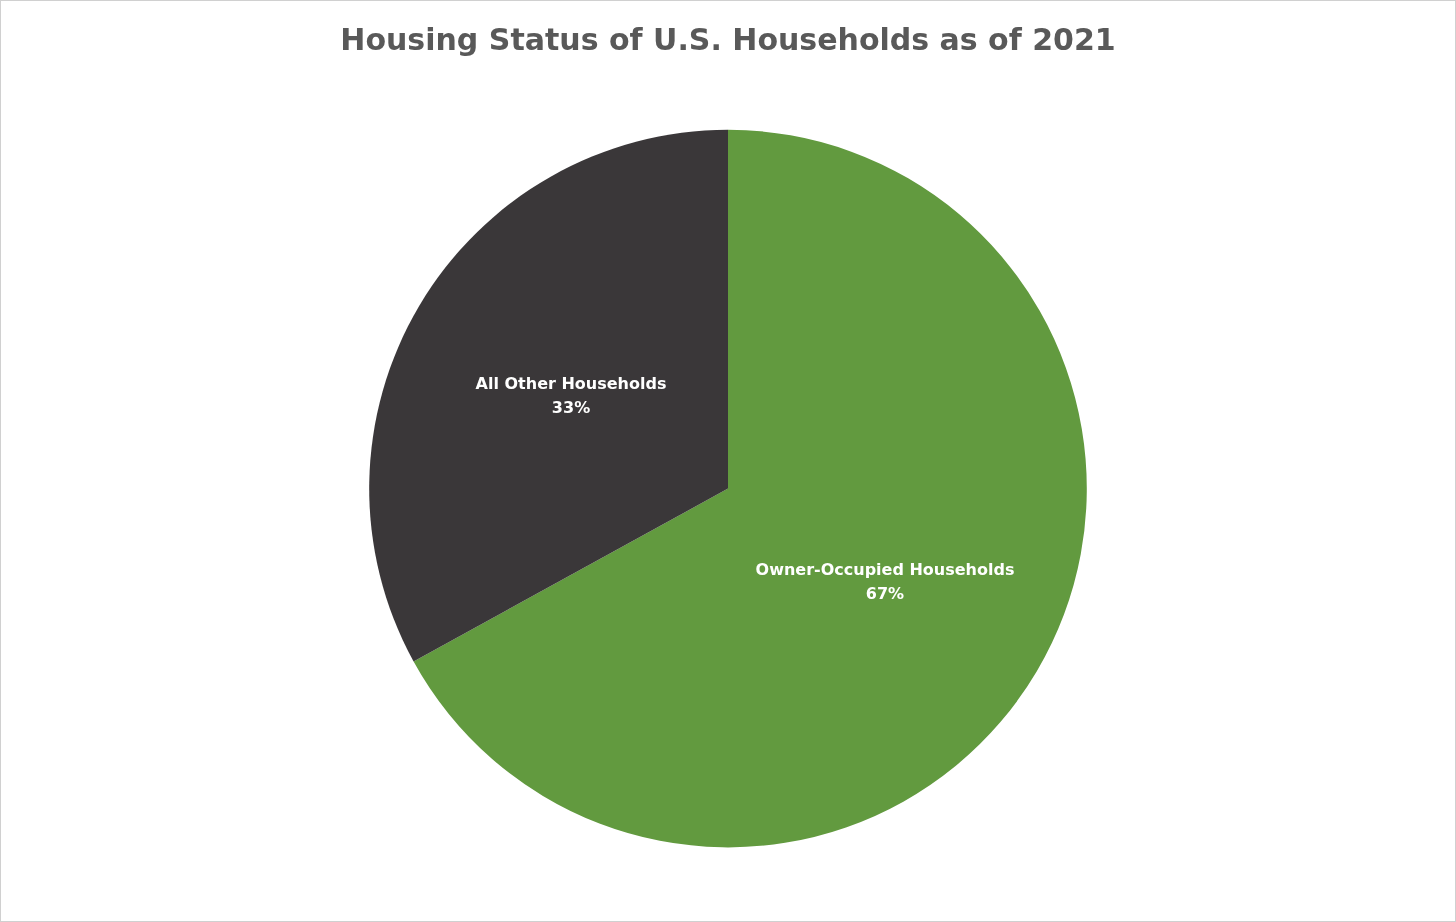 Image resolution: width=1456 pixels, height=922 pixels. What do you see at coordinates (885, 569) in the screenshot?
I see `slice-label: Owner-Occupied Households` at bounding box center [885, 569].